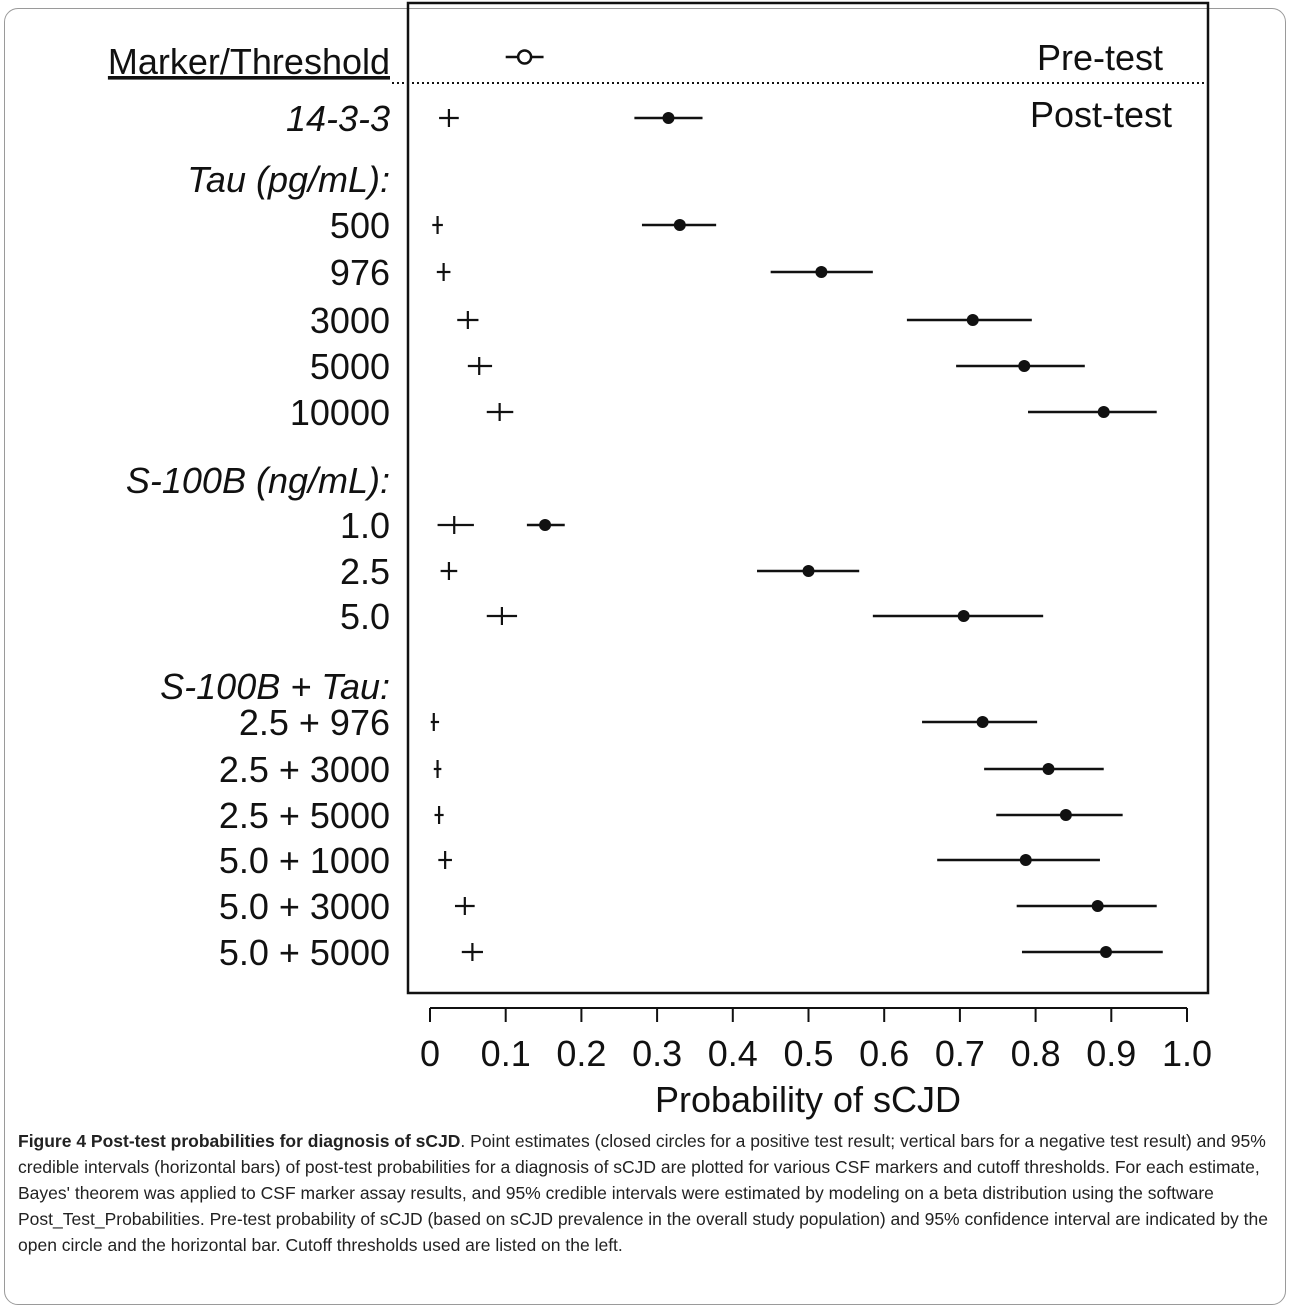  Describe the element at coordinates (808, 1053) in the screenshot. I see `x-tick-label: 0.5` at that location.